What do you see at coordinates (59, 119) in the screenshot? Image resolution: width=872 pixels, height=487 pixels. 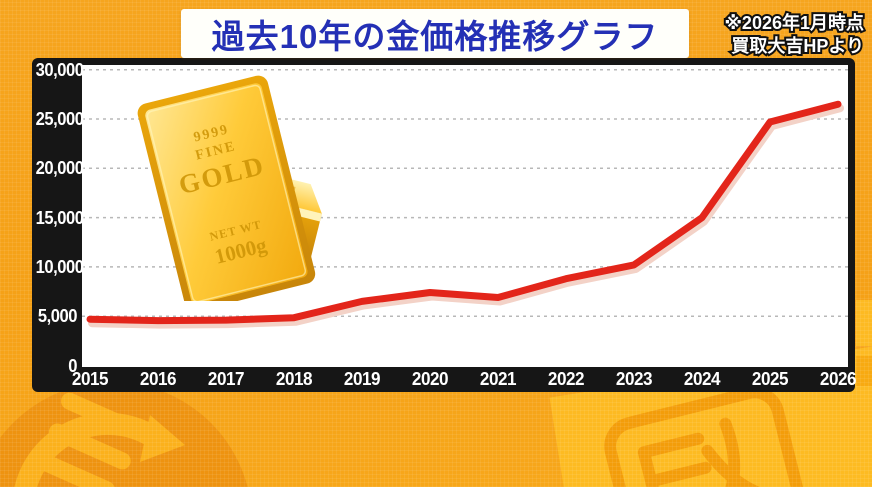 I see `y-axis-label: 25,000` at bounding box center [59, 119].